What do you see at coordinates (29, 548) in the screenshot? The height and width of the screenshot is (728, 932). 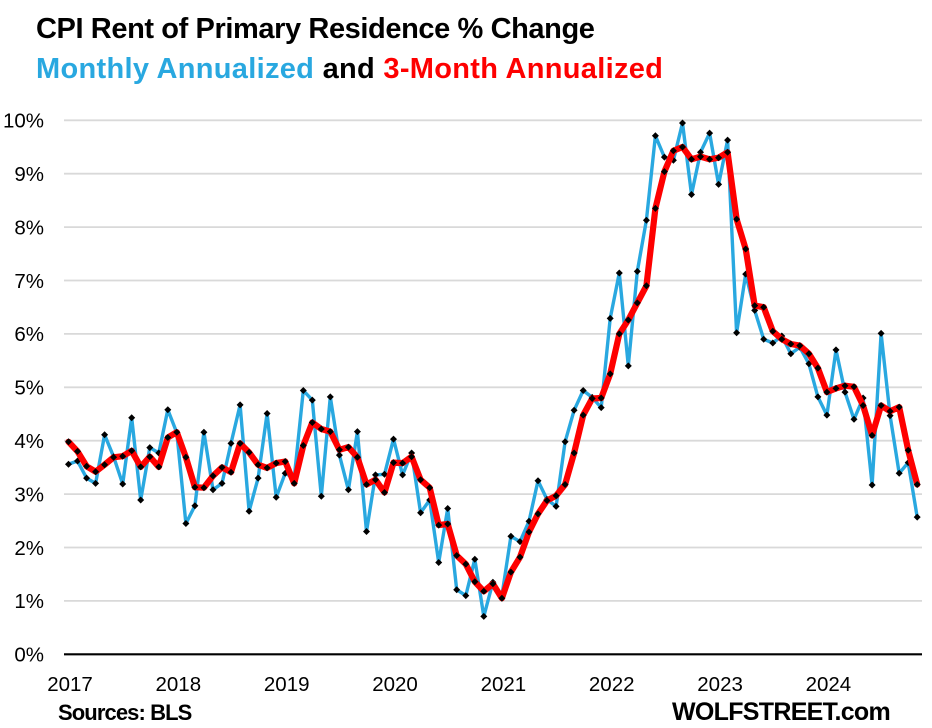 I see `svg-text: 2%` at bounding box center [29, 548].